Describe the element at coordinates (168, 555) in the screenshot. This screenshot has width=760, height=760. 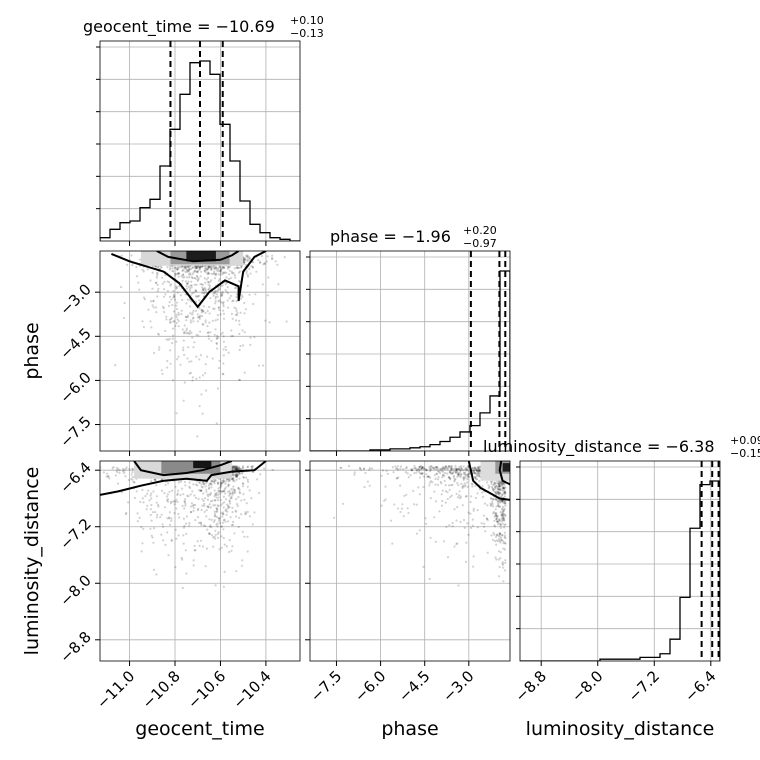
I see `scatter-distance-vs-geocent-time-pt640` at that location.